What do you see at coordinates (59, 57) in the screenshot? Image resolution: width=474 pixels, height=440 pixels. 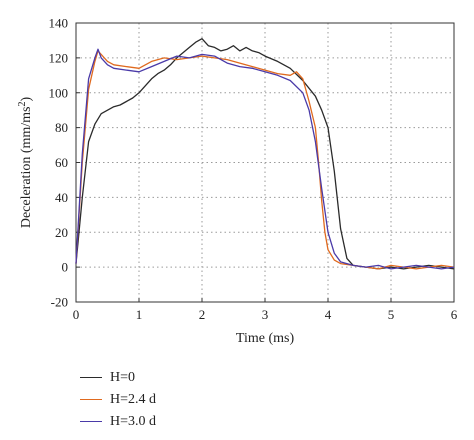 I see `y-tick-label: 120` at bounding box center [59, 57].